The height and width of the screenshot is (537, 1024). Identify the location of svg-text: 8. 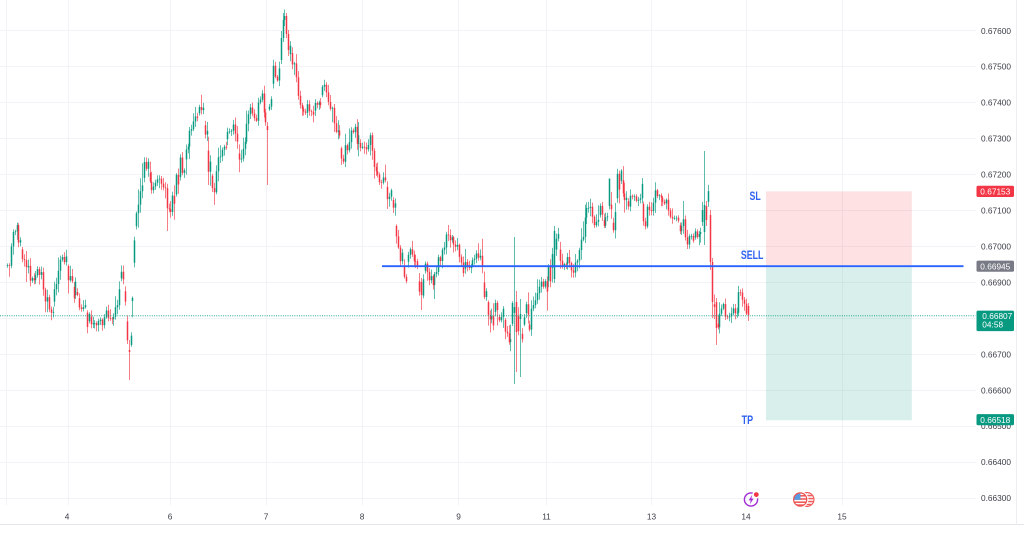
(362, 517).